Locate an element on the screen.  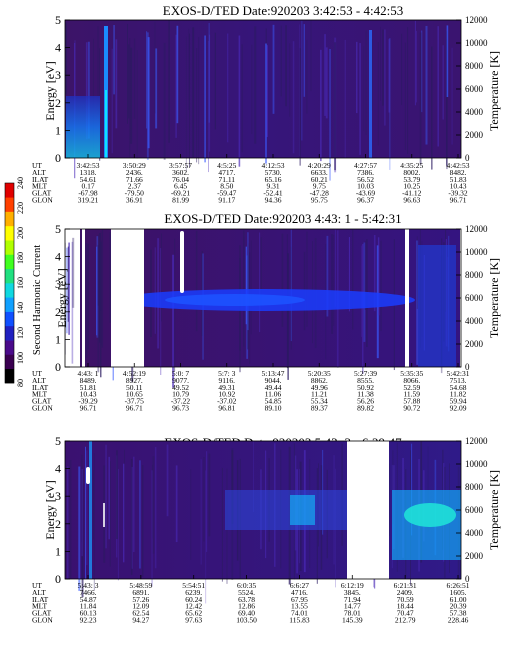
ephemeris-value: 54.87 is located at coordinates (88, 599).